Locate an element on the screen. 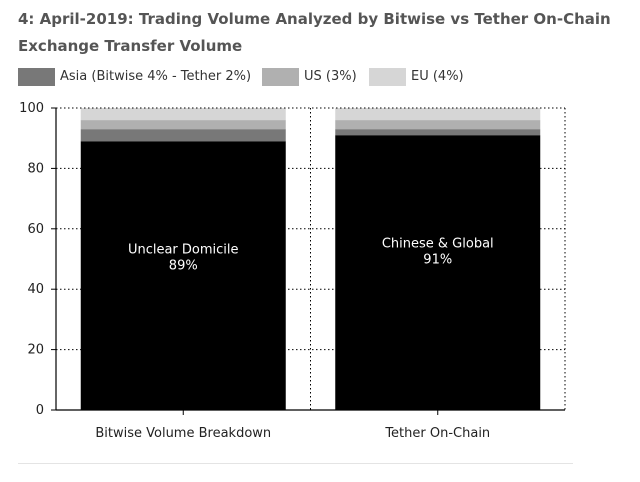 The image size is (640, 482). legend-swatch-asia is located at coordinates (36, 77).